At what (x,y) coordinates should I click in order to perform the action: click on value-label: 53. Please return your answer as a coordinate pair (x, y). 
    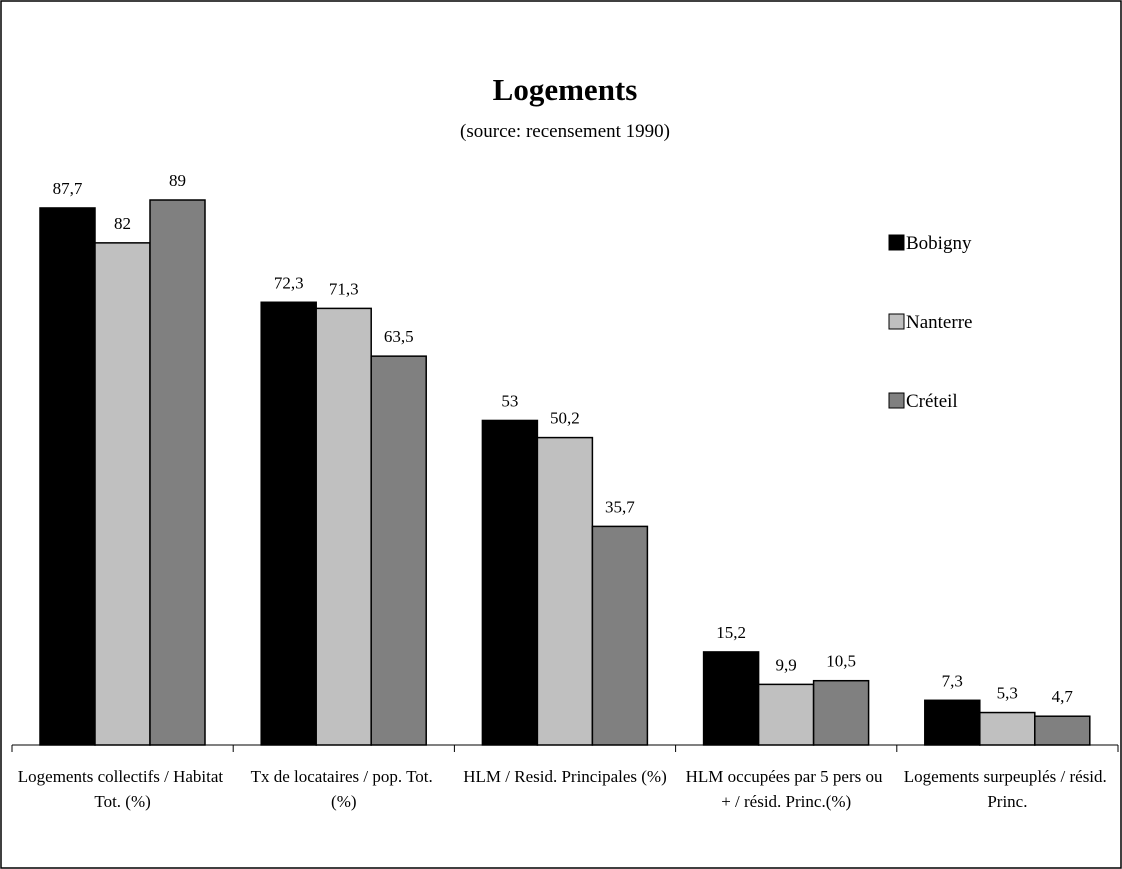
    Looking at the image, I should click on (509, 400).